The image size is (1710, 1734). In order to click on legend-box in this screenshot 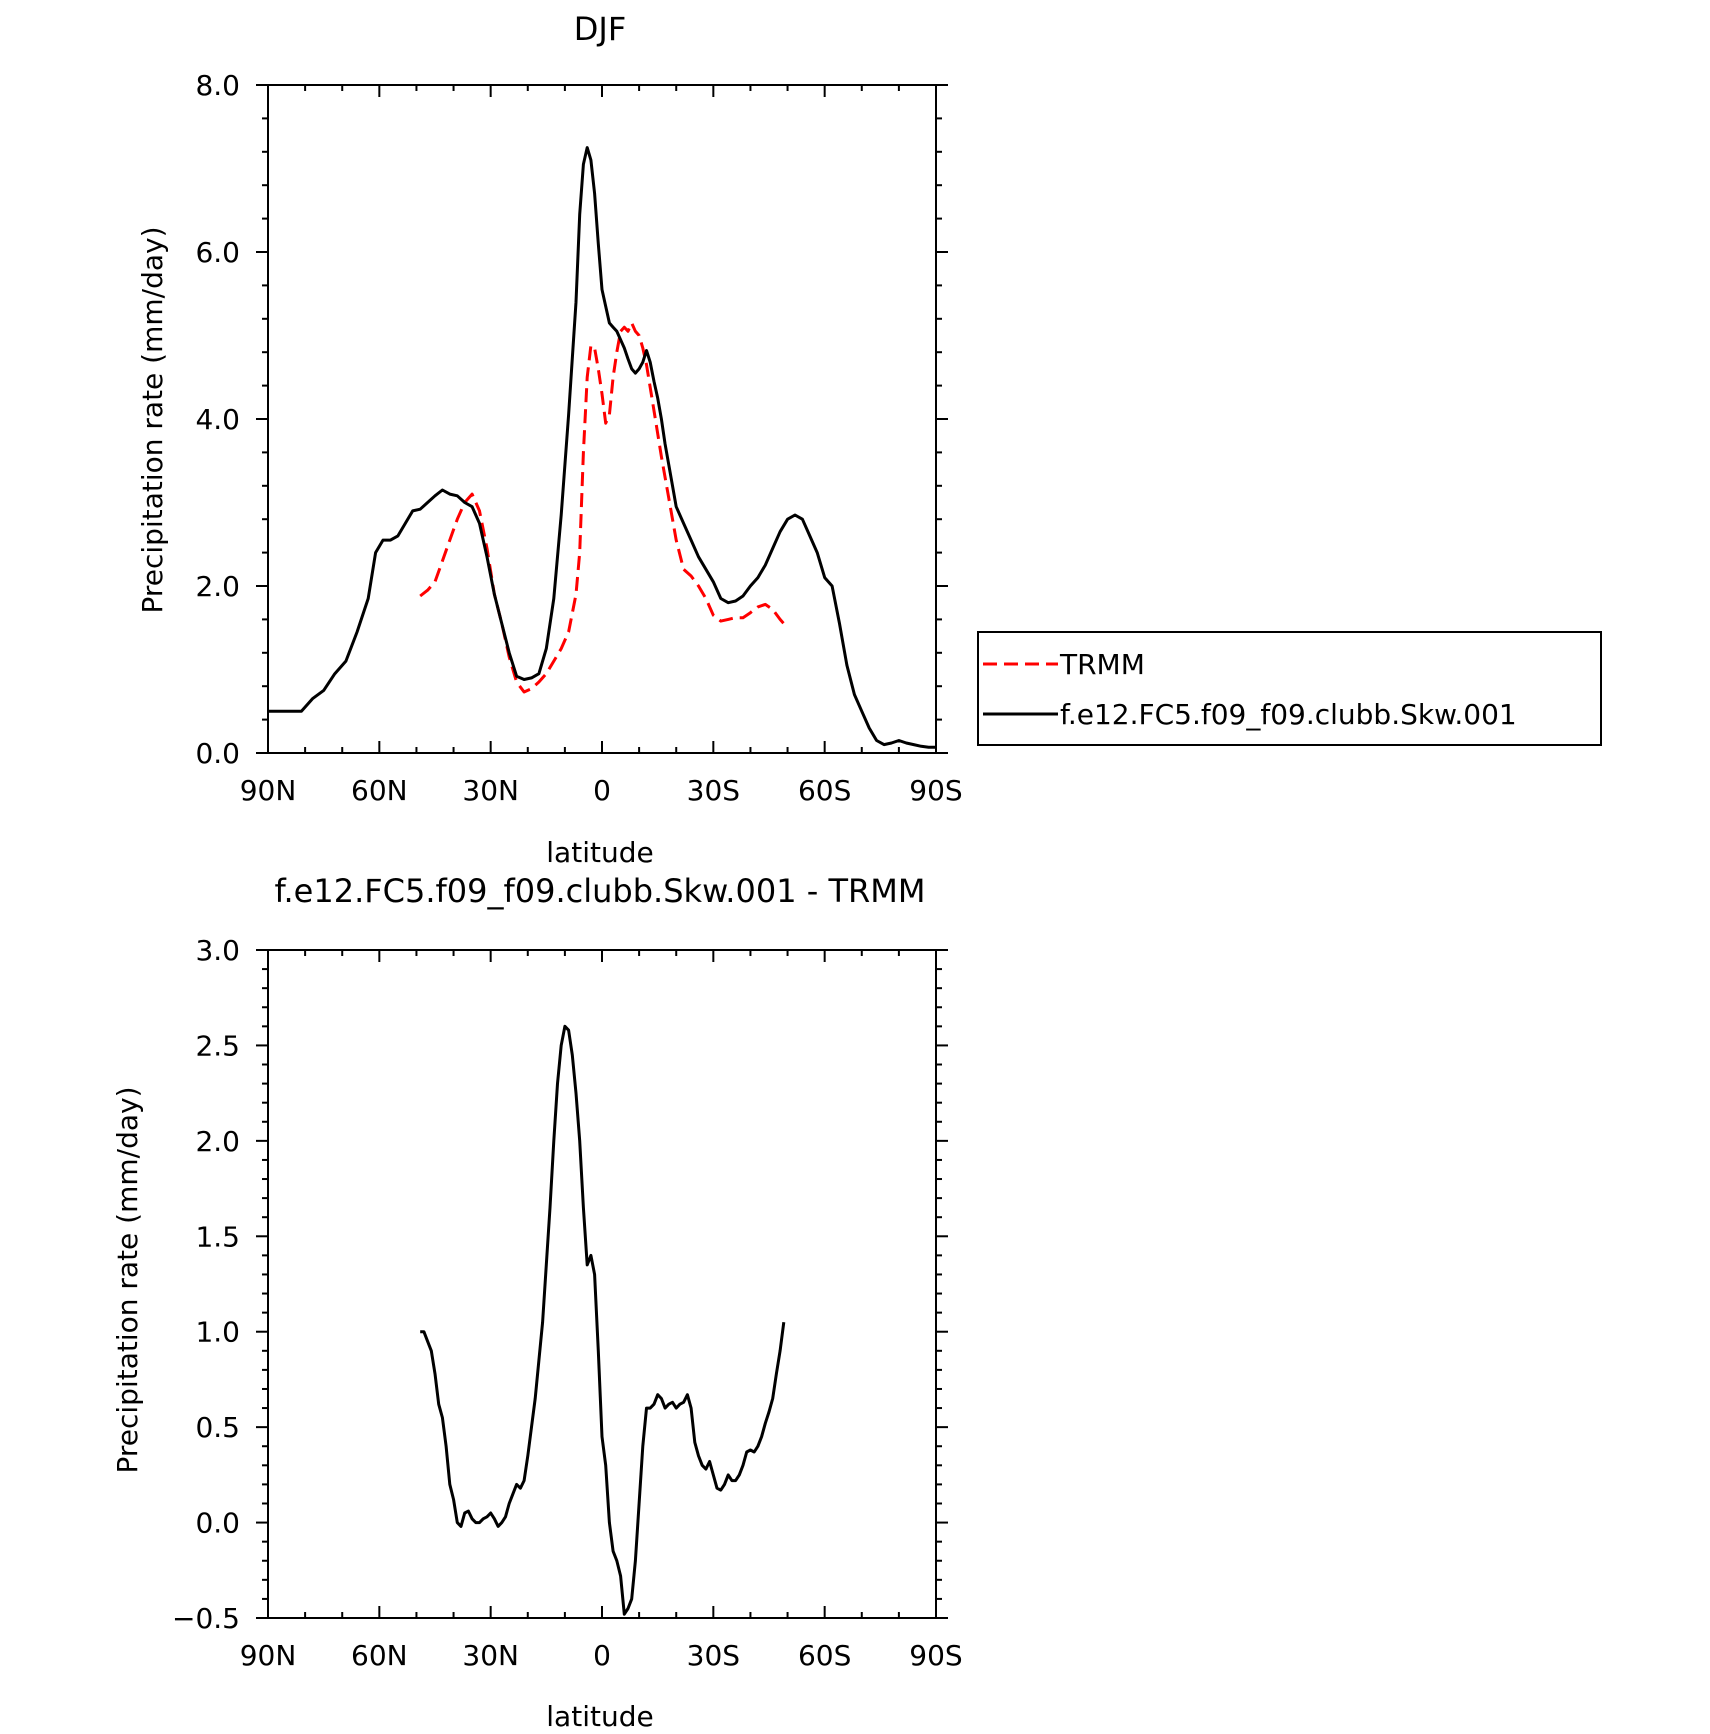, I will do `click(1289, 688)`.